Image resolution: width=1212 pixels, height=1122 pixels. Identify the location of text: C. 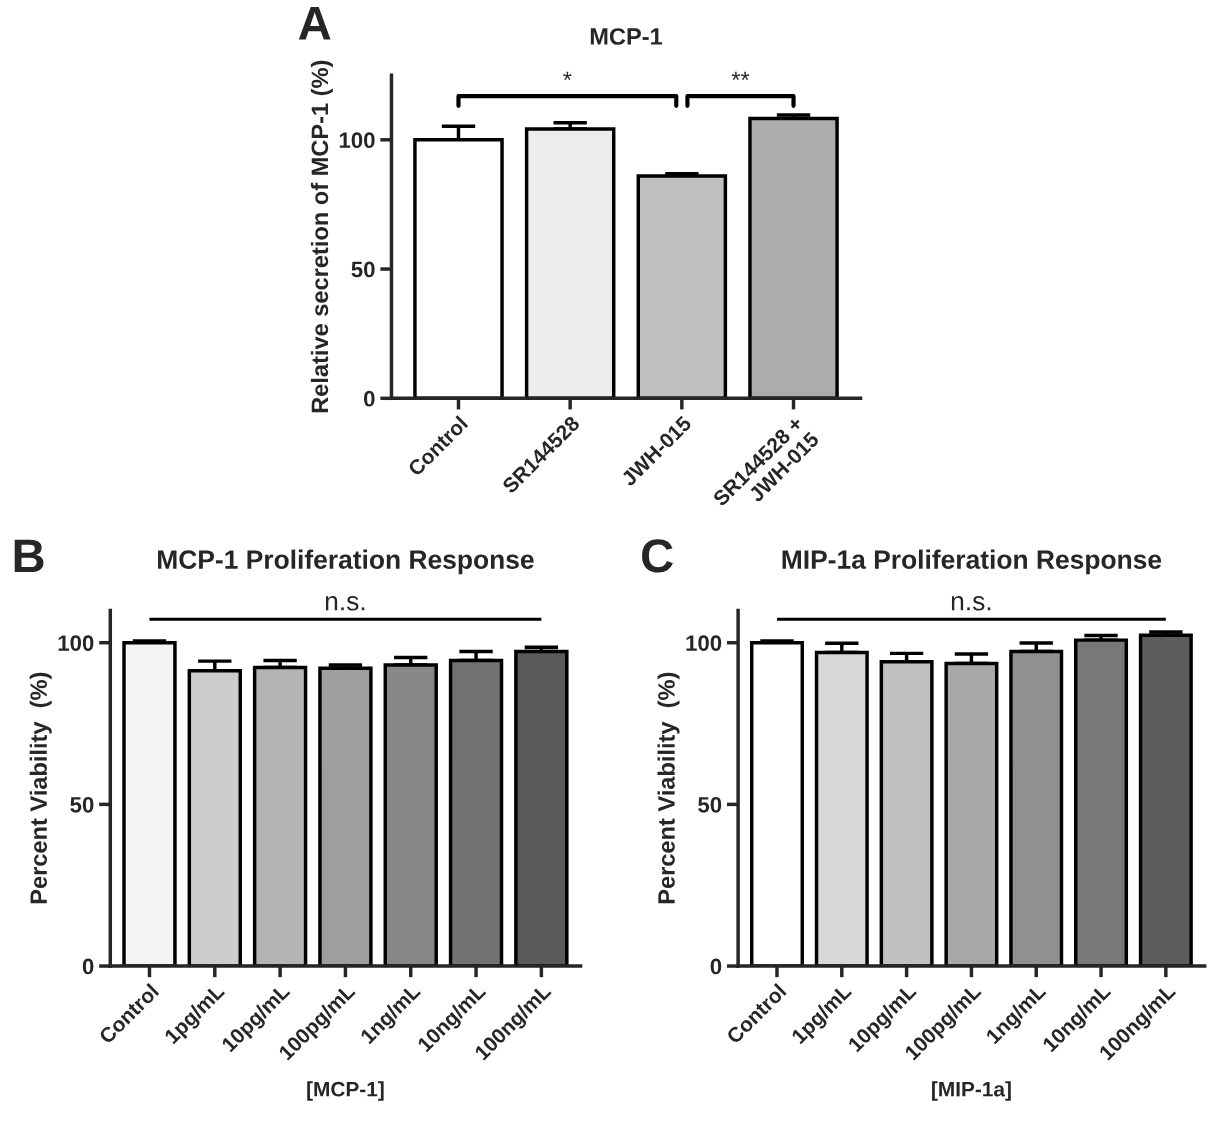
(657, 556).